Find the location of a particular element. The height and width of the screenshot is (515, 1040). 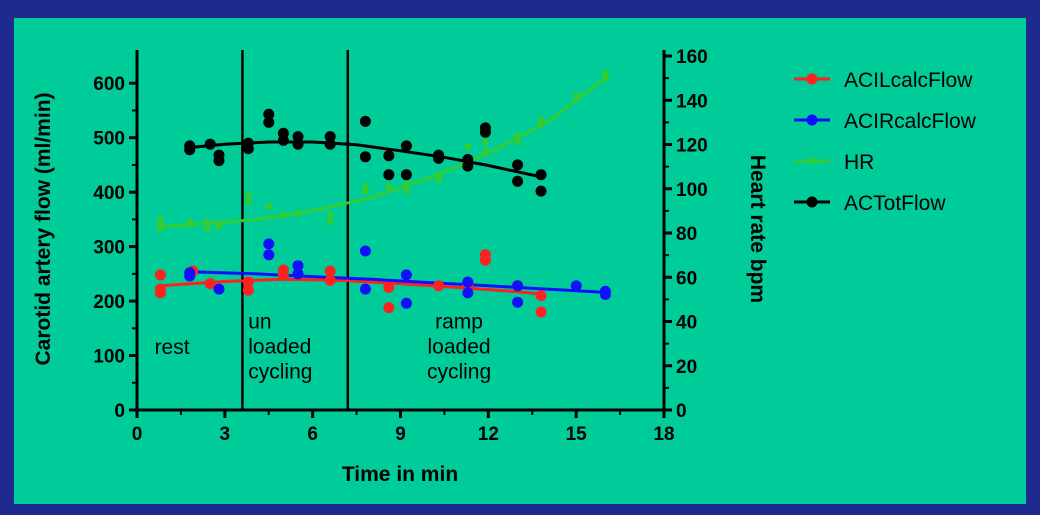

phase-annotation: un is located at coordinates (259, 321).